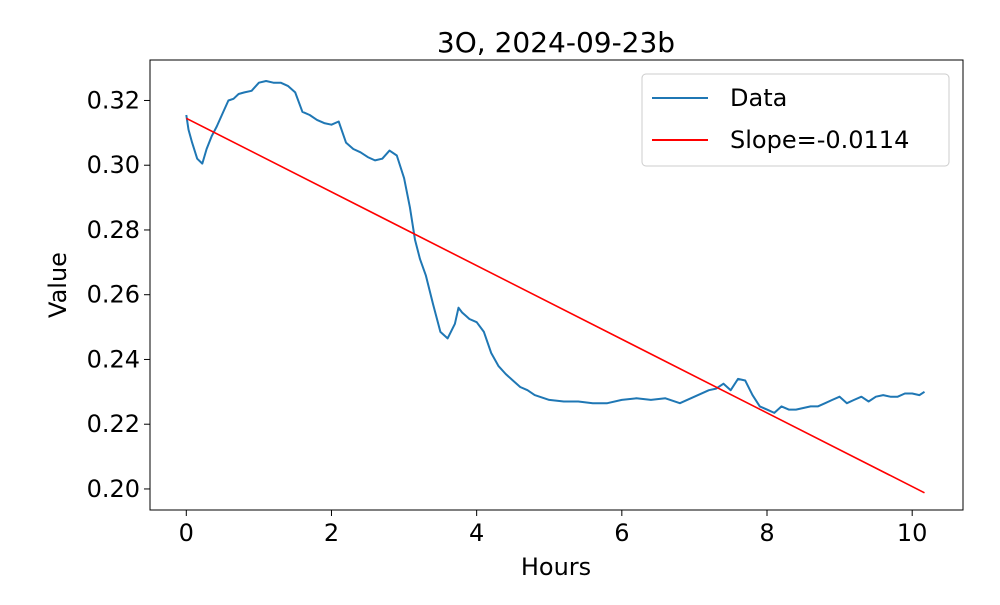  Describe the element at coordinates (113, 489) in the screenshot. I see `y-tick-label: 0.20` at that location.